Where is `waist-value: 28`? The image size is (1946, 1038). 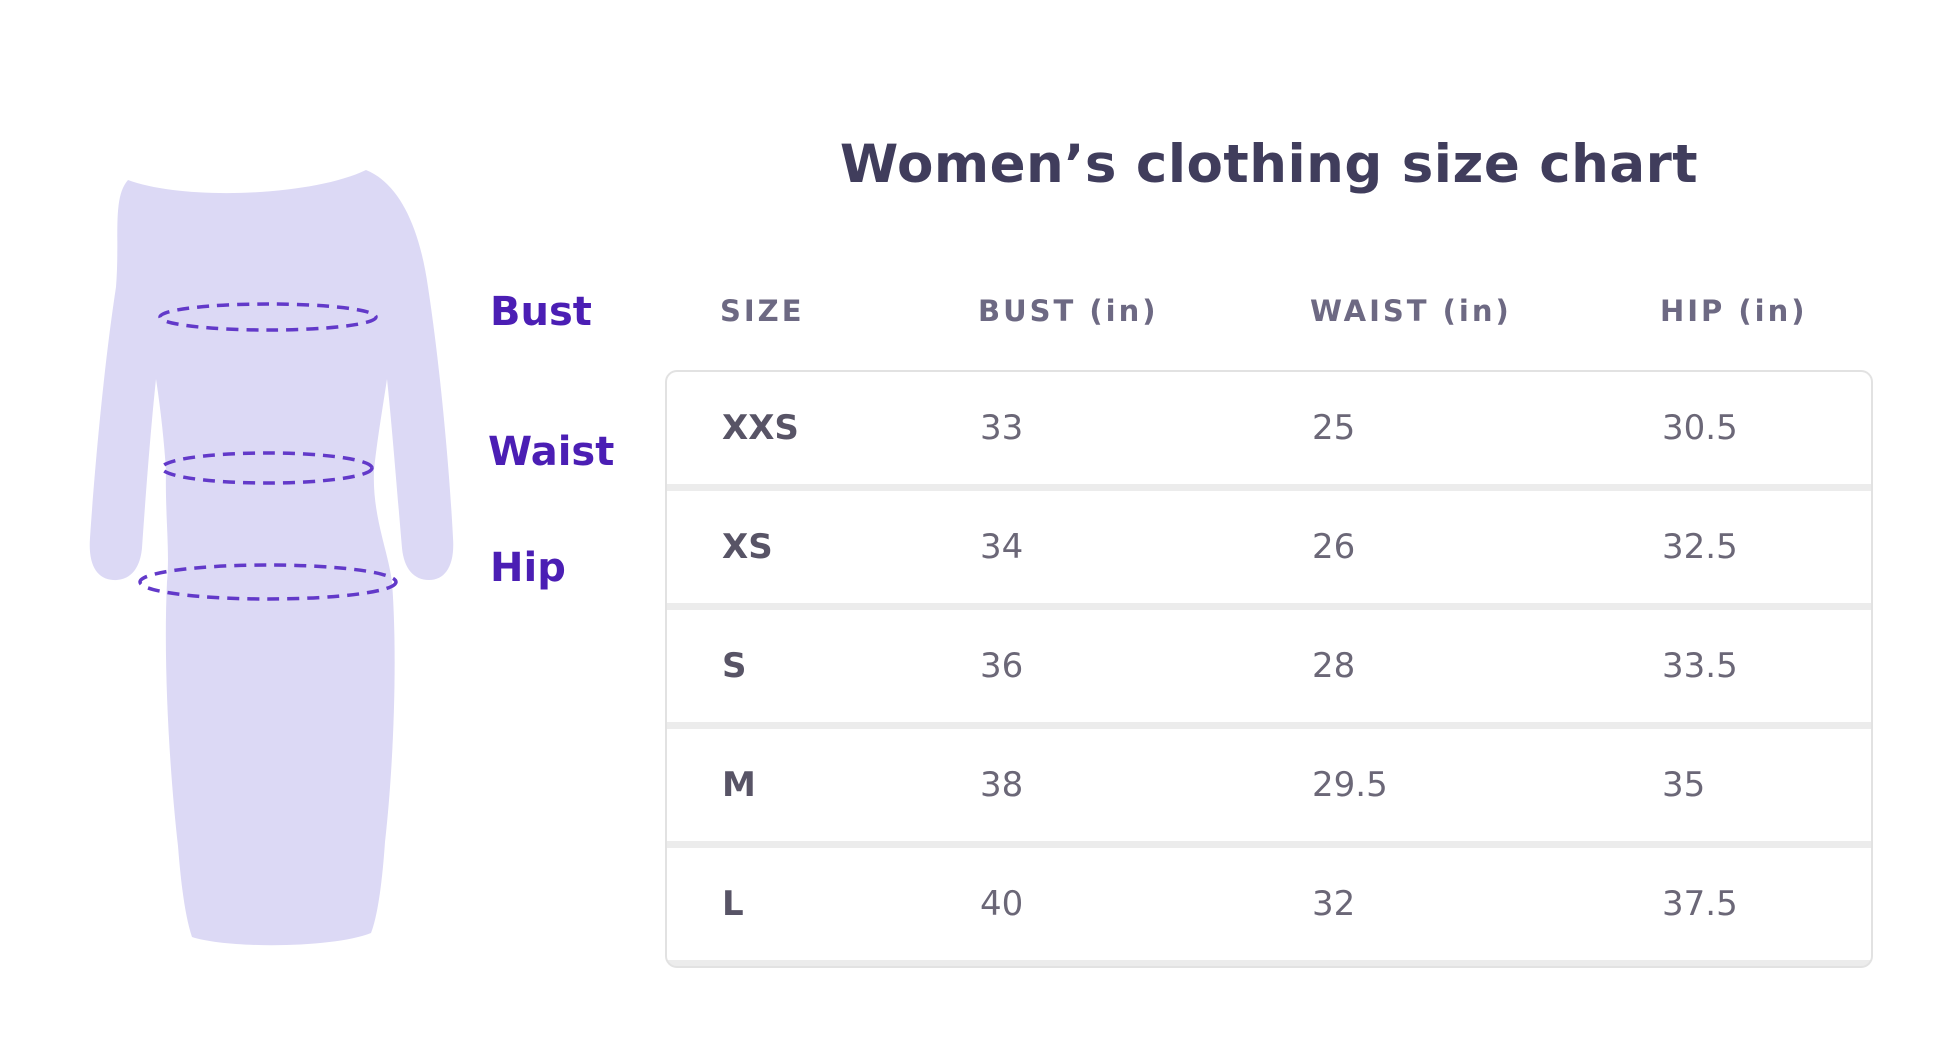 waist-value: 28 is located at coordinates (1334, 666).